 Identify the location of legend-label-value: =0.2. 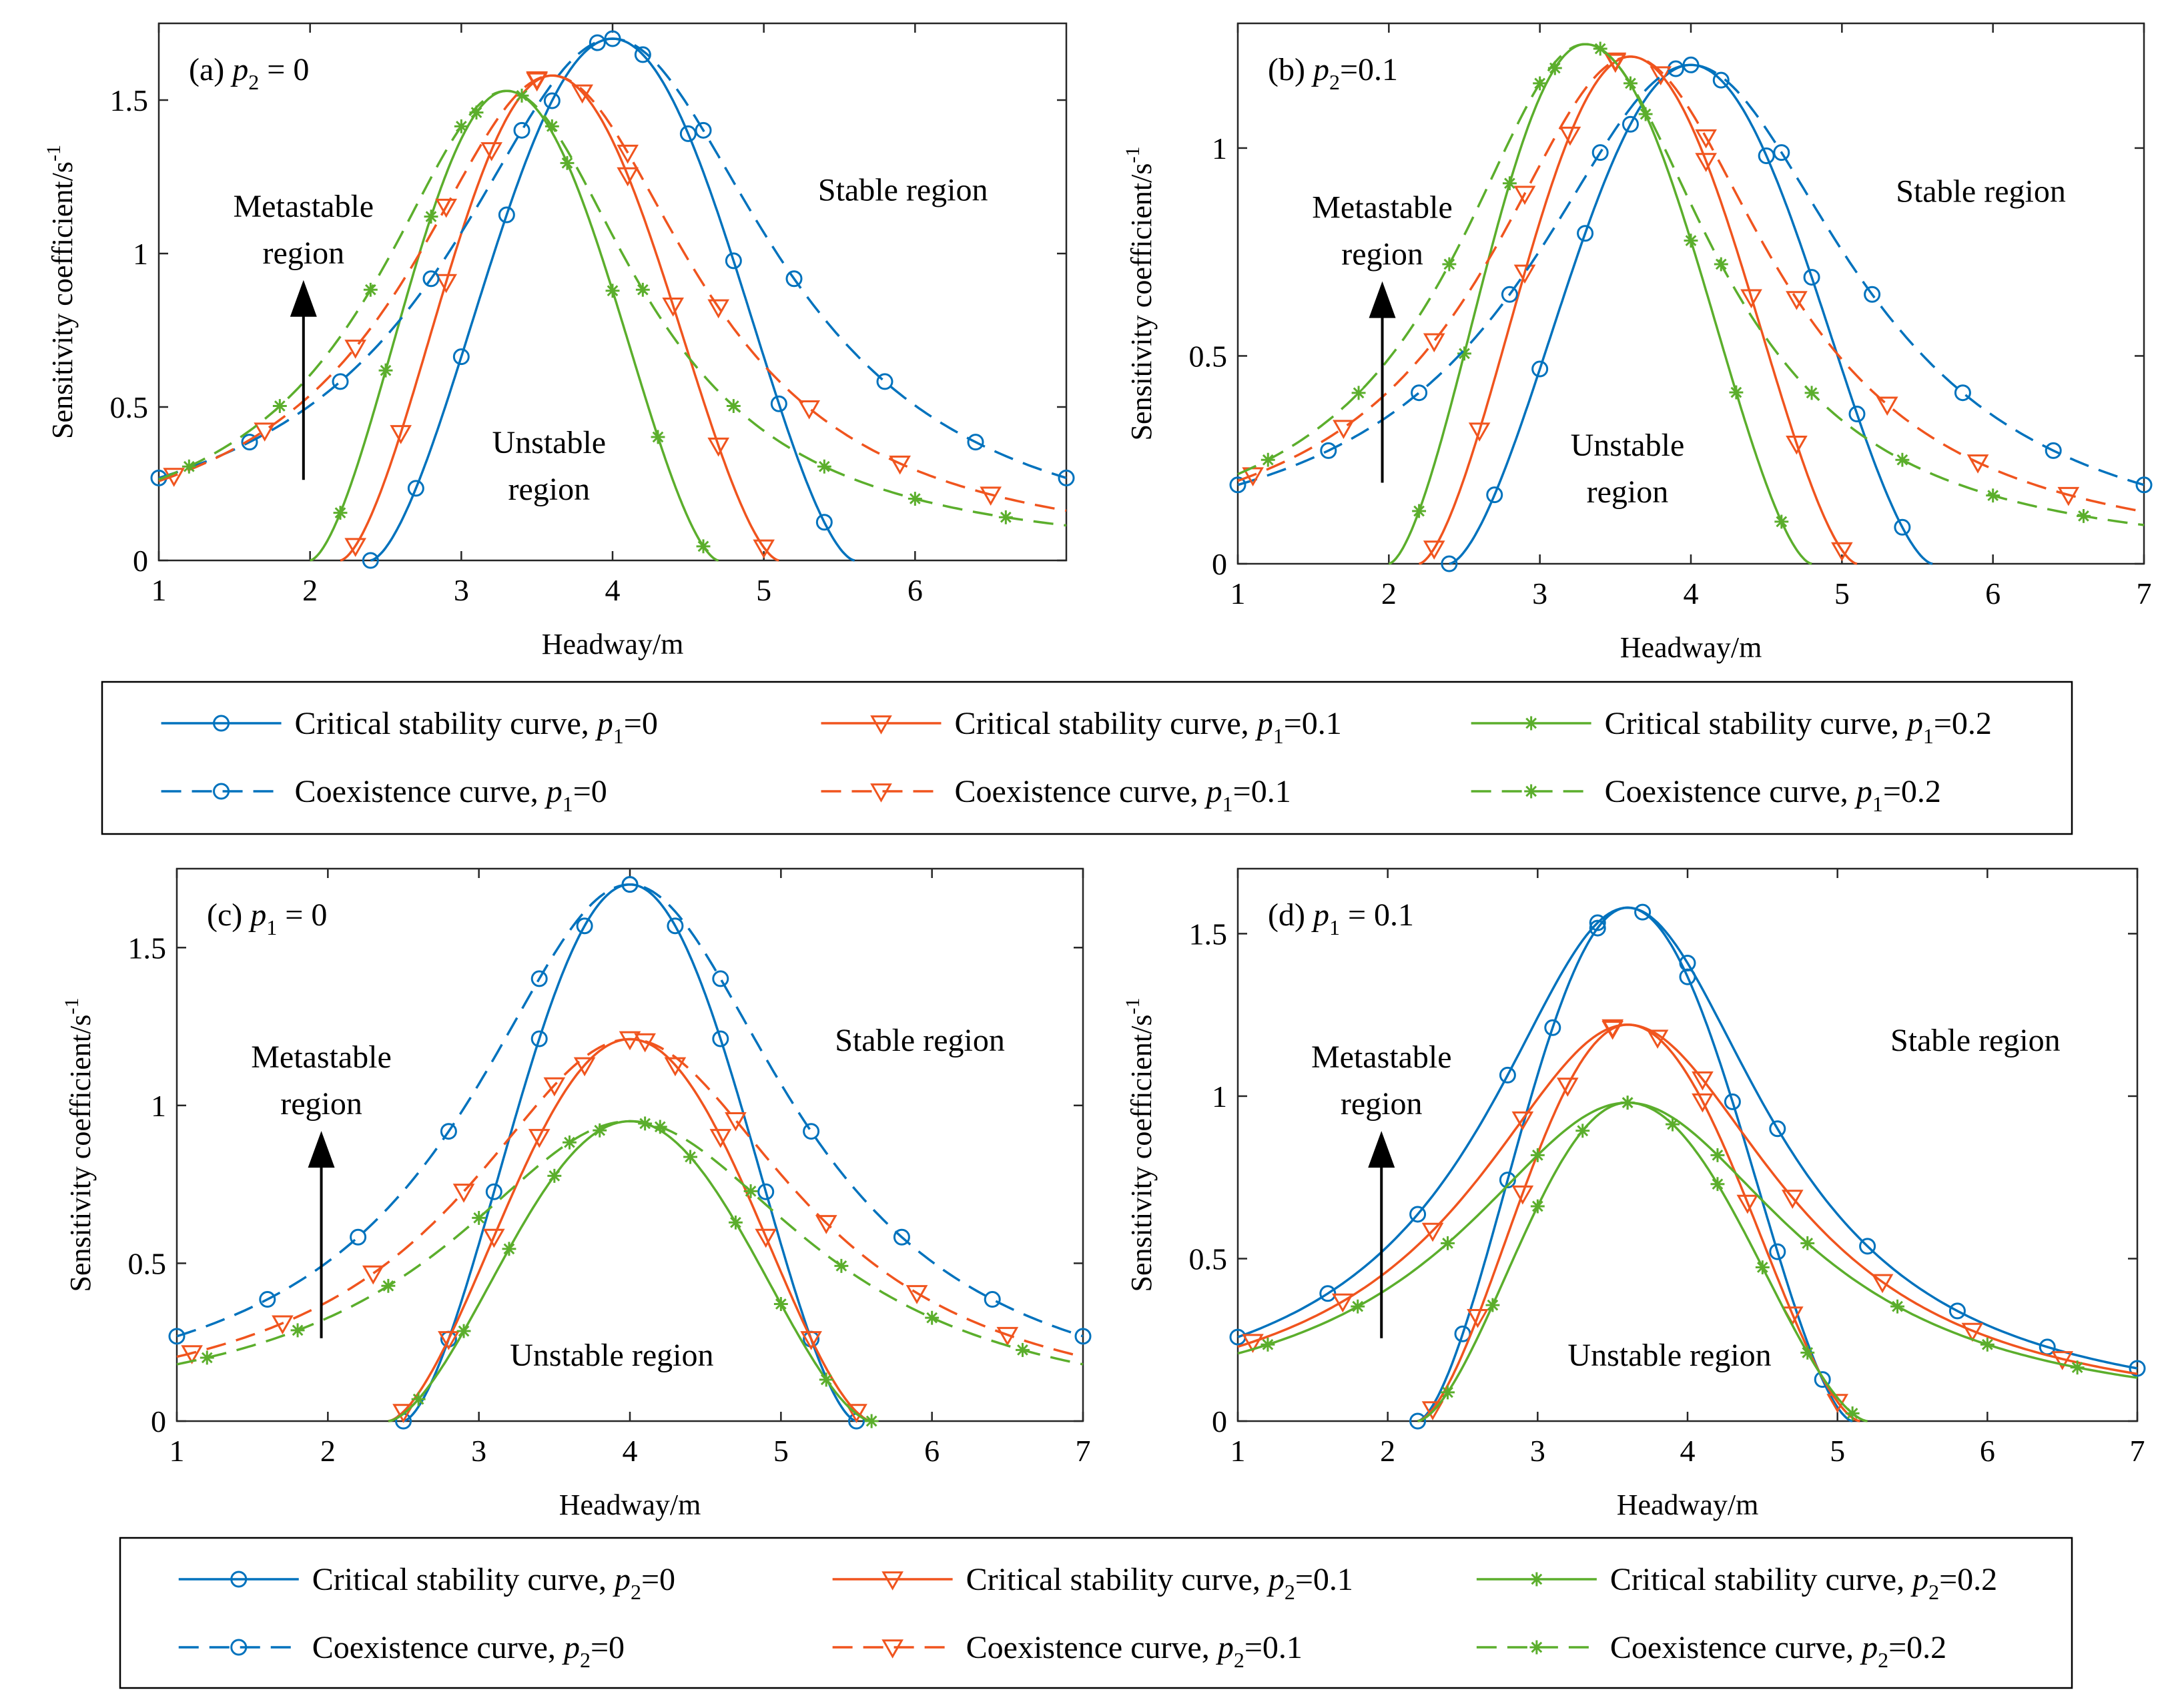
(1912, 792).